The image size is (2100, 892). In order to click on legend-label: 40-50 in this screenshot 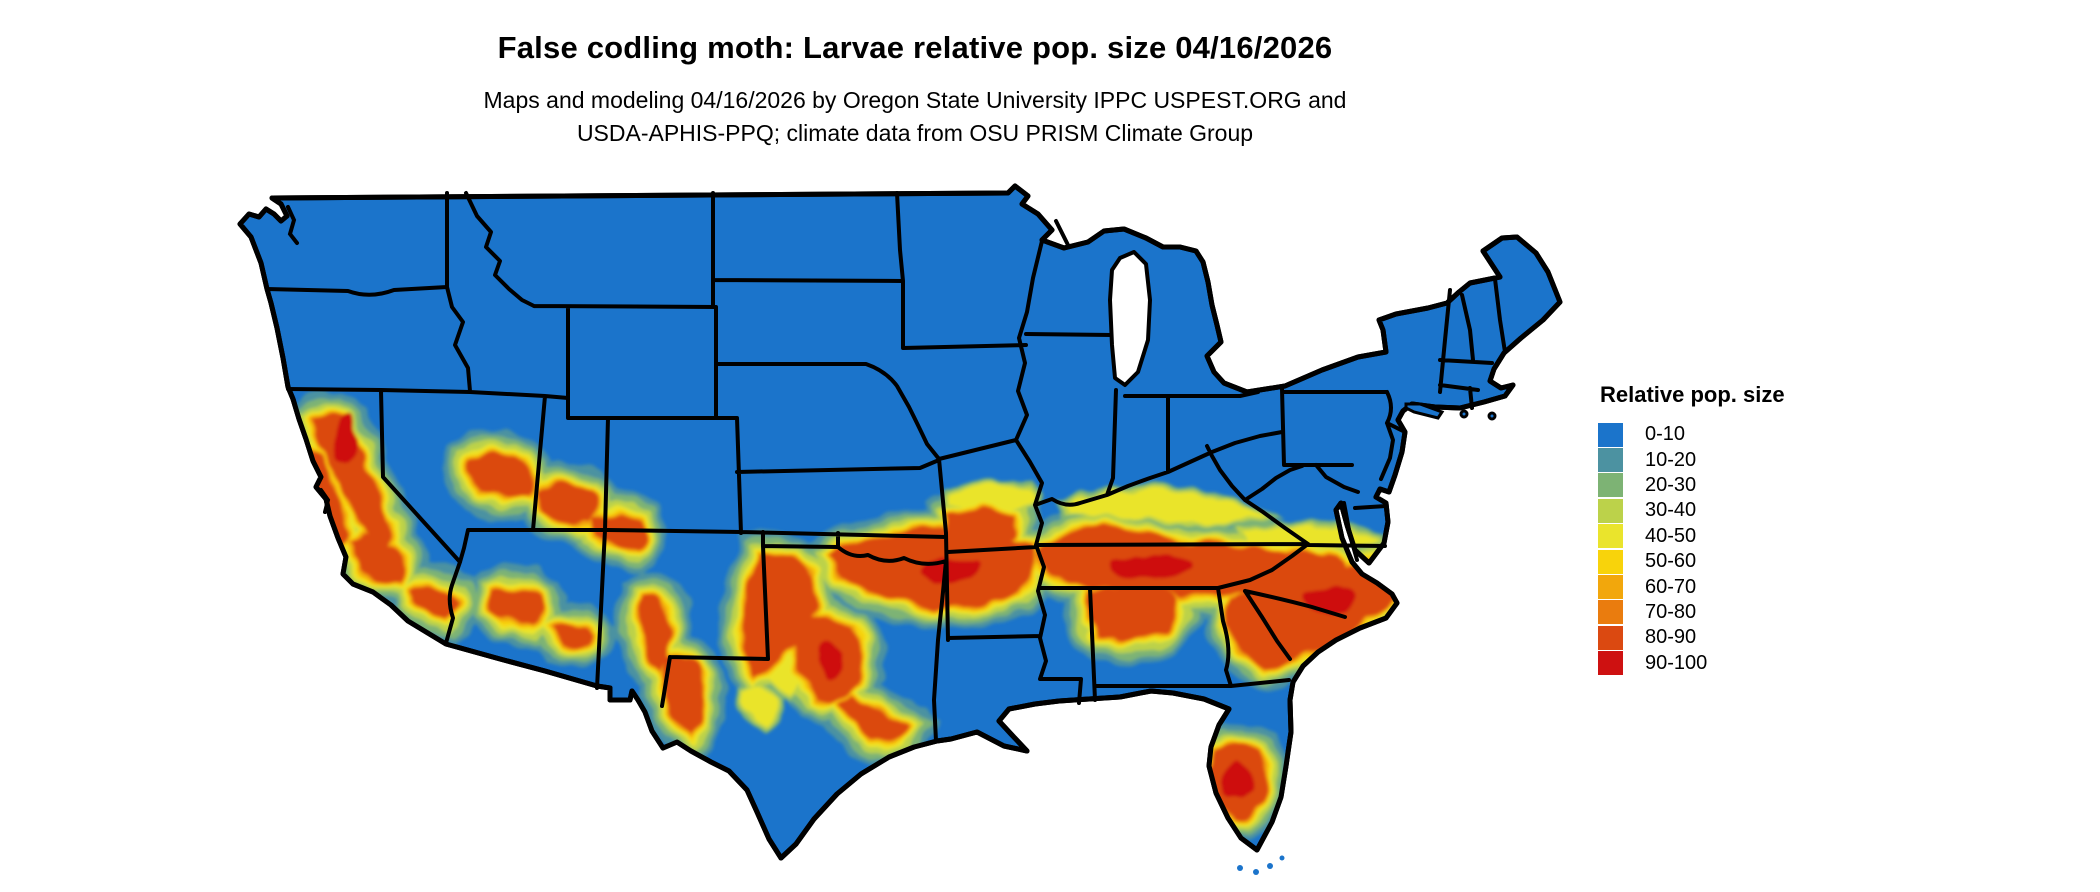, I will do `click(1671, 535)`.